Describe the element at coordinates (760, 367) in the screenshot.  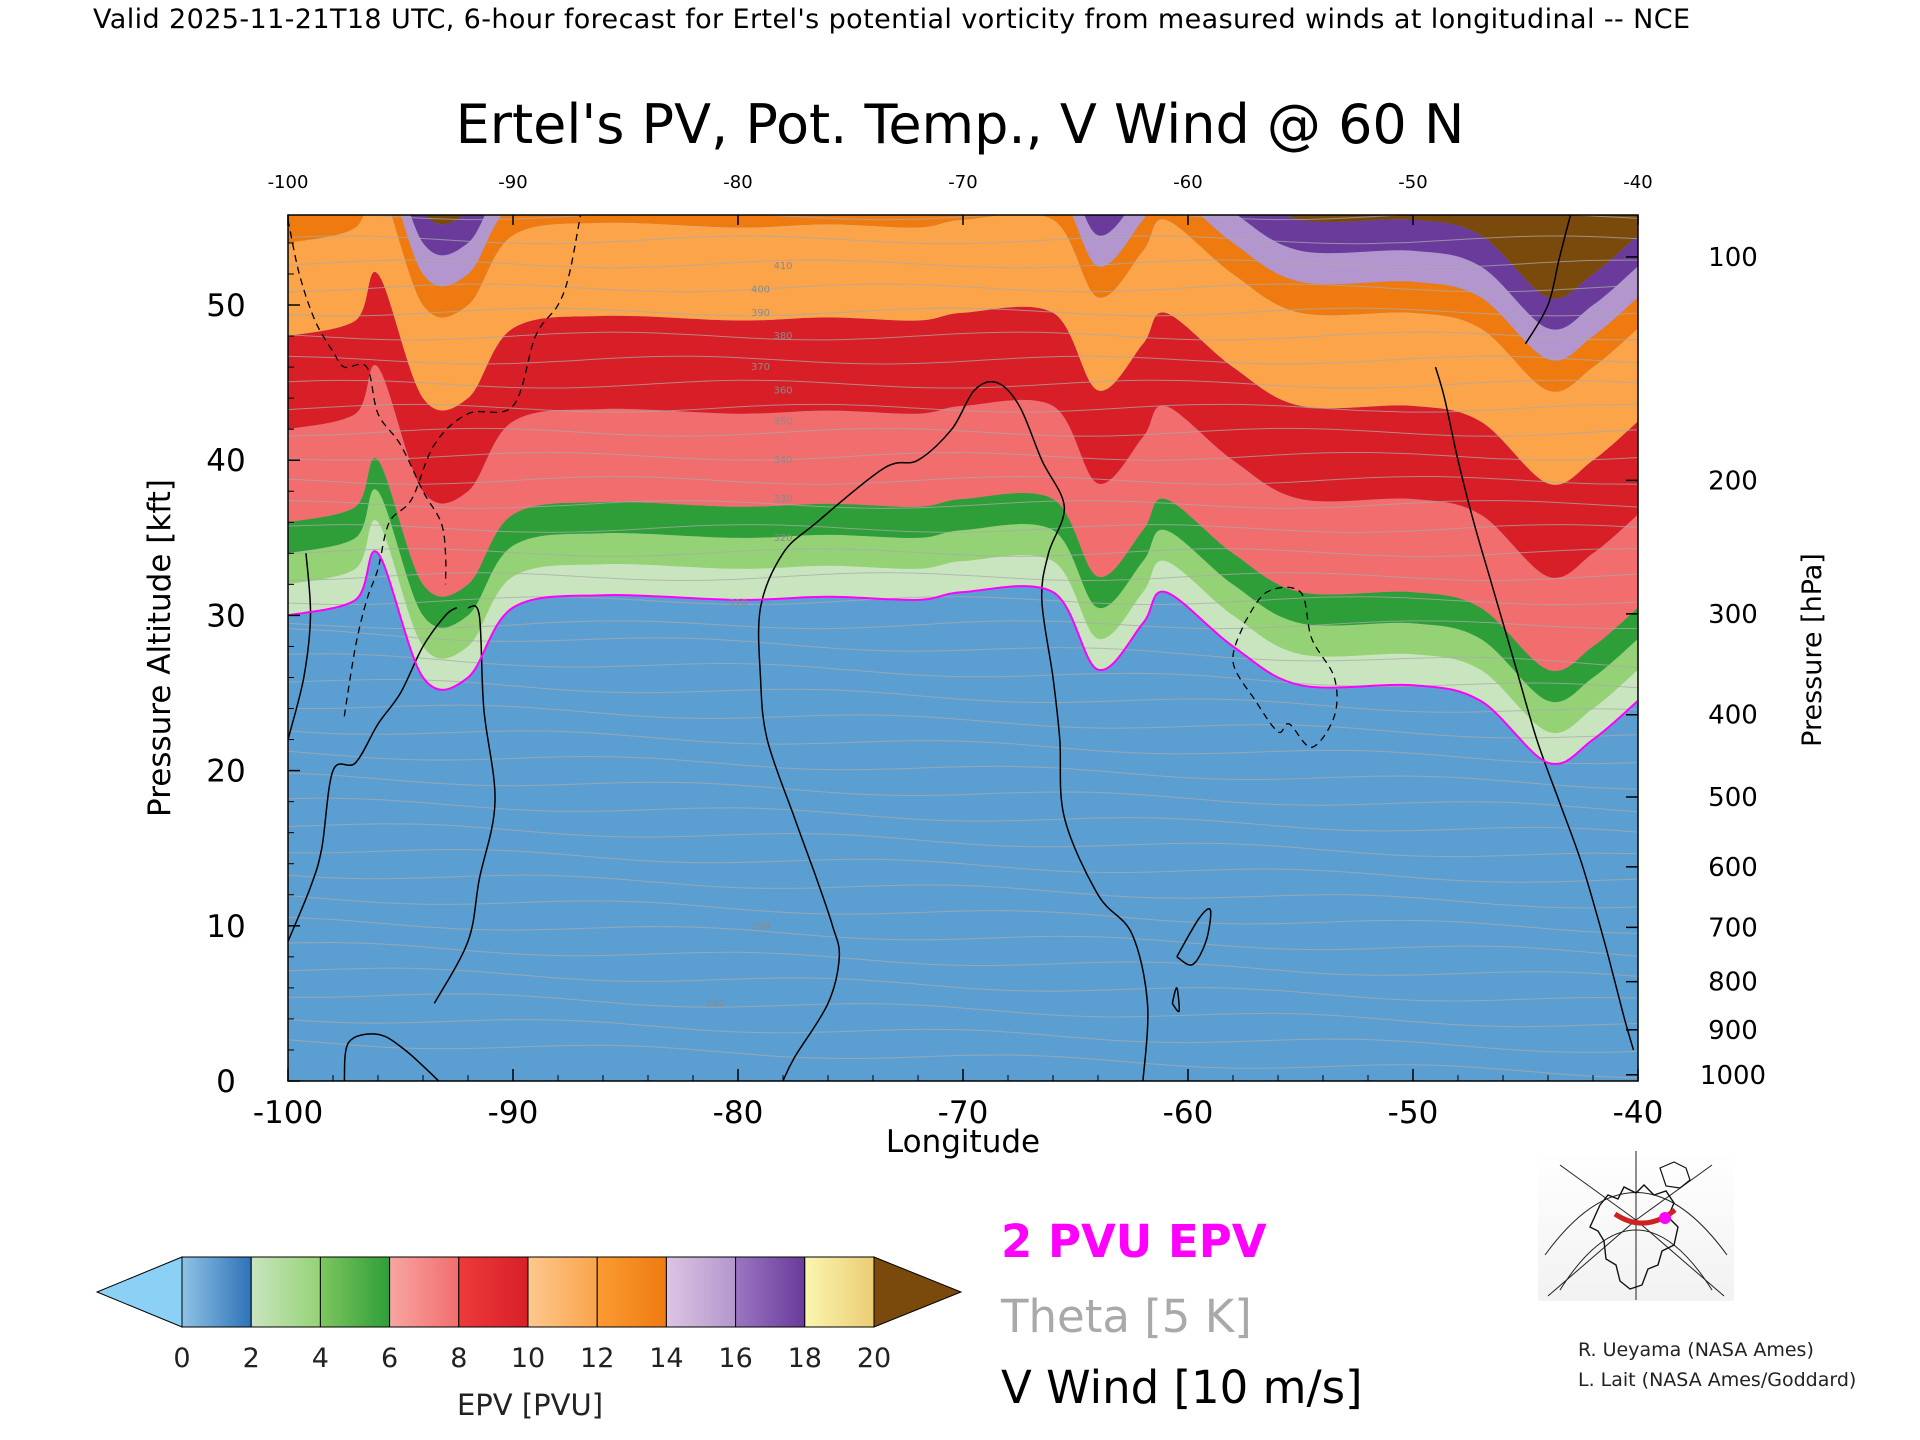
I see `theta-label: 370` at that location.